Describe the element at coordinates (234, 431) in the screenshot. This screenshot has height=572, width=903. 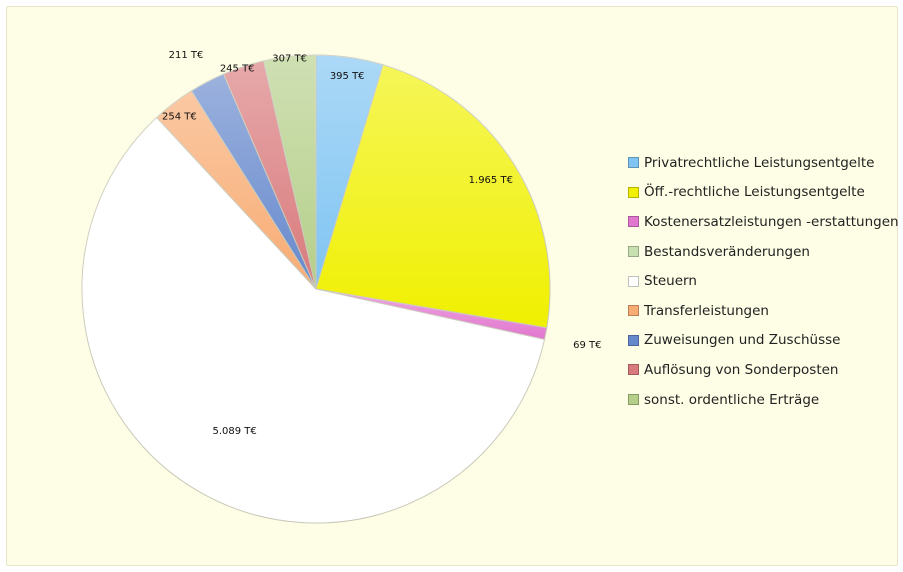
I see `data-label-5: 5.089 T€` at that location.